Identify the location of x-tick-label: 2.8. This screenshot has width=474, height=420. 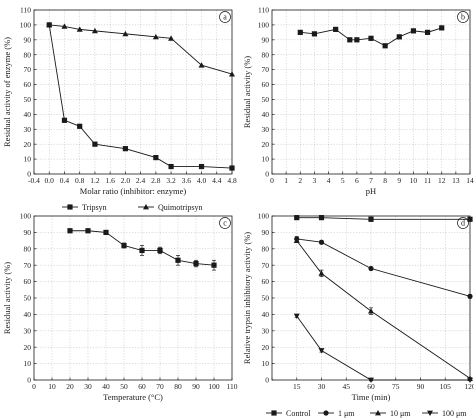
(156, 180).